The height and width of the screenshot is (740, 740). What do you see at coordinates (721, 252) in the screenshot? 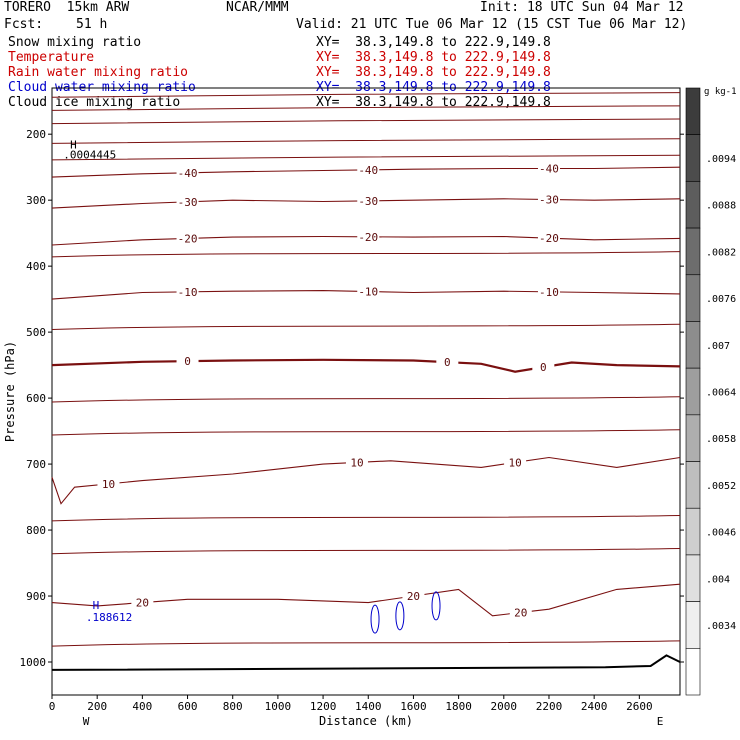
I see `colorbar-label: .0082` at bounding box center [721, 252].